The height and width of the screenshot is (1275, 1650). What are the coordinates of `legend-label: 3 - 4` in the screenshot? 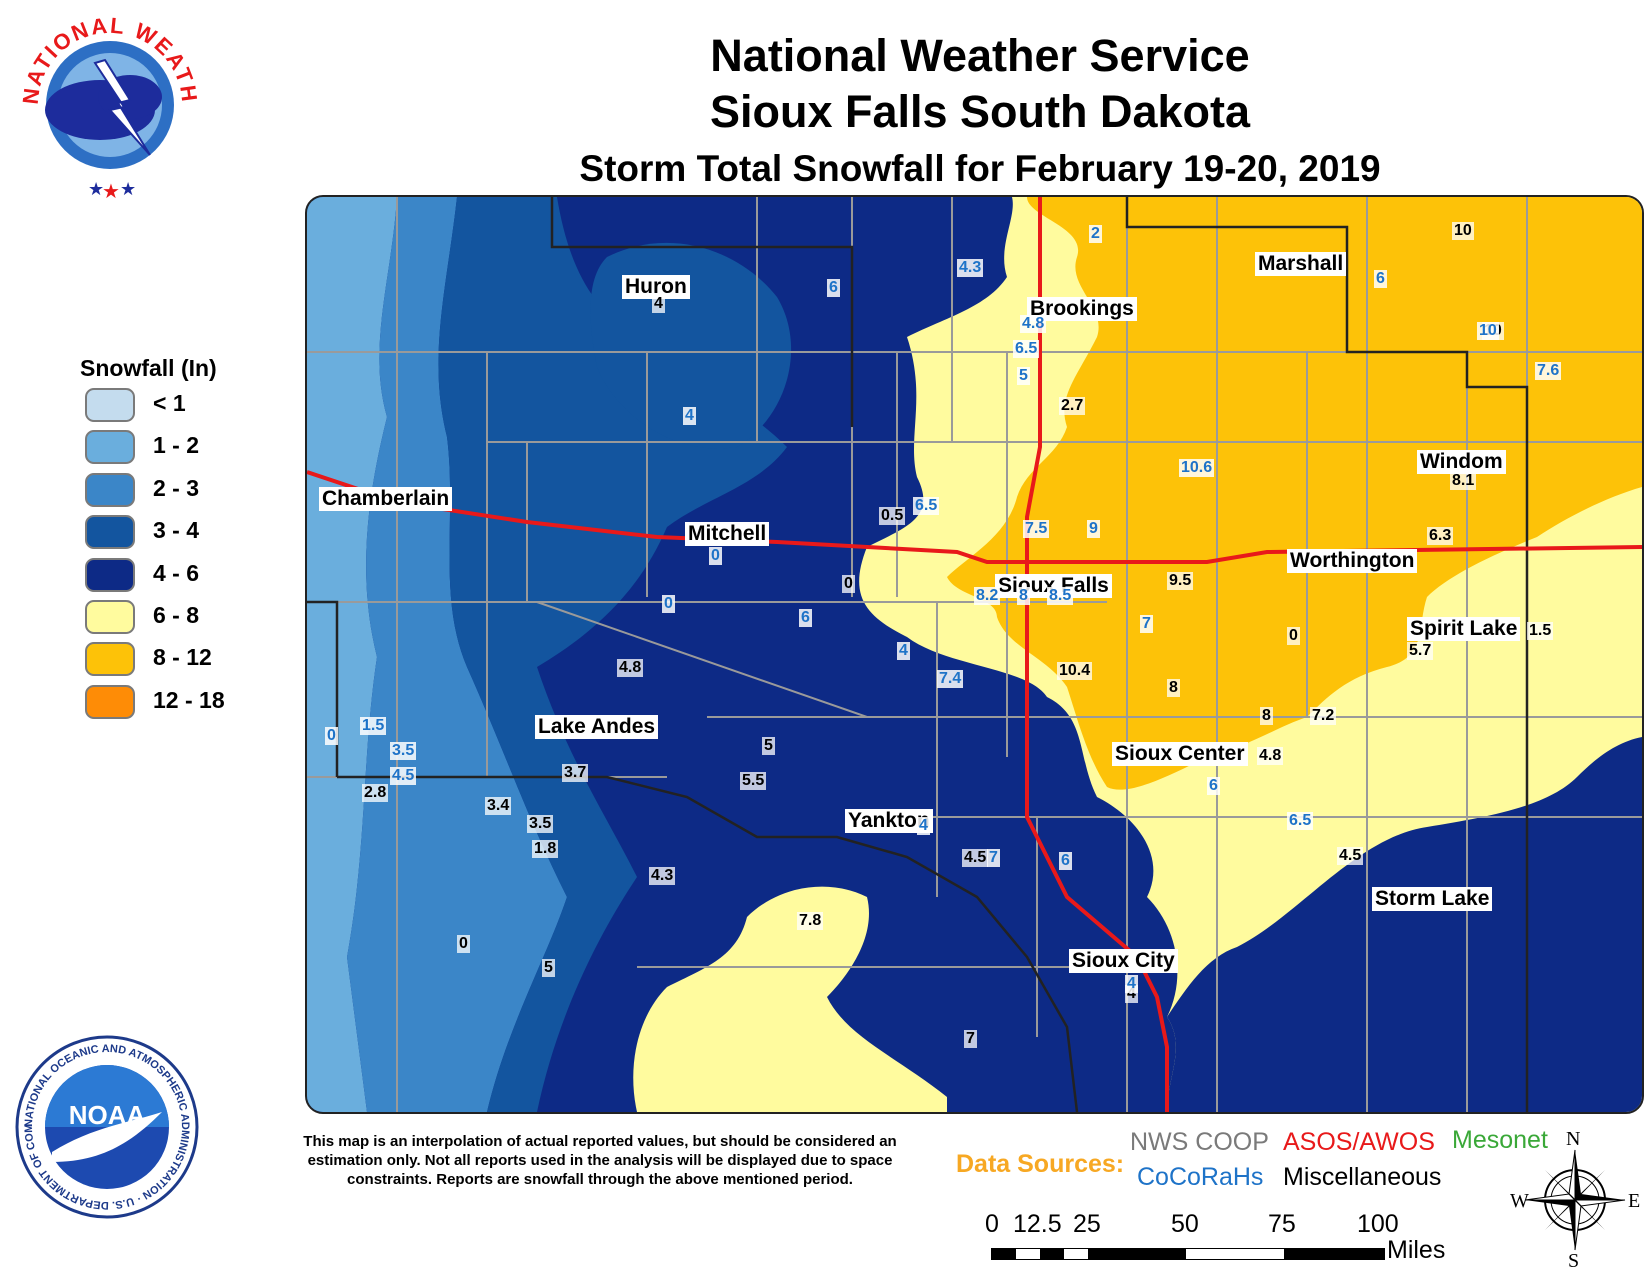 It's located at (176, 530).